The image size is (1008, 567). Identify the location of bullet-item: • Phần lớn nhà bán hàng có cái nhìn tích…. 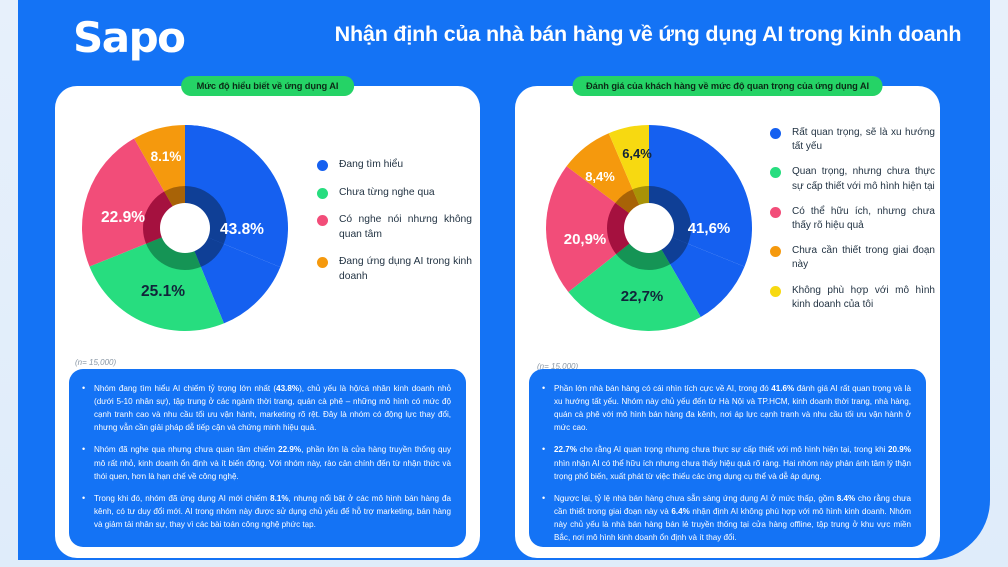
(726, 408).